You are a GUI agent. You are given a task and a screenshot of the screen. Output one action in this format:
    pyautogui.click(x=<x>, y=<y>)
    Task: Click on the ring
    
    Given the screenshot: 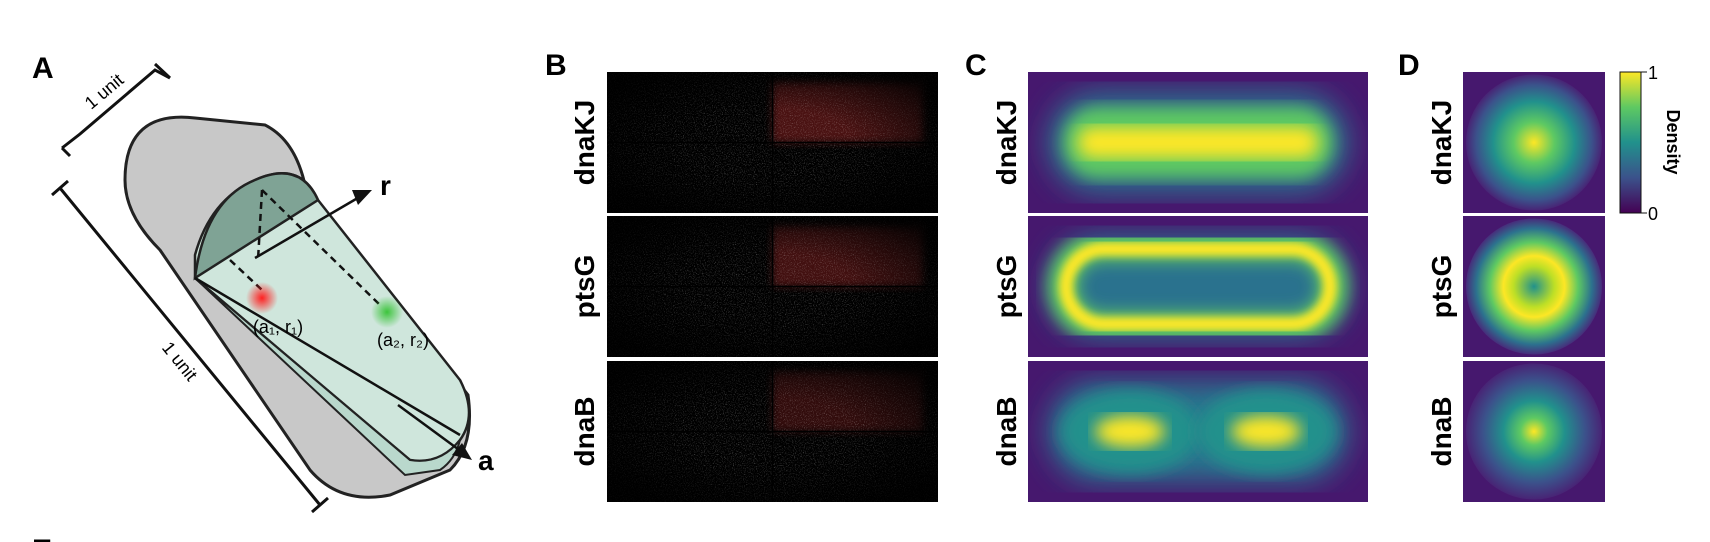 What is the action you would take?
    pyautogui.click(x=1198, y=286)
    